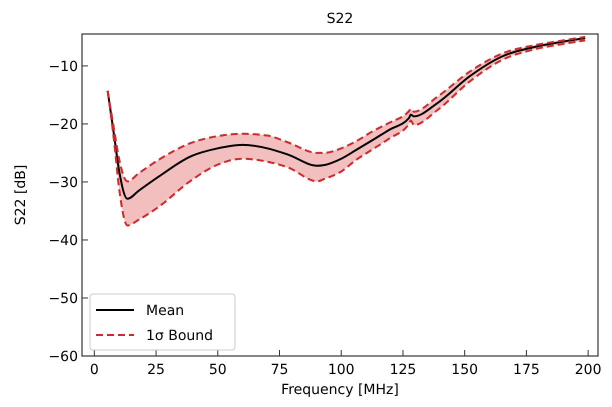 This screenshot has height=407, width=612. Describe the element at coordinates (340, 19) in the screenshot. I see `chart-title: S22` at that location.